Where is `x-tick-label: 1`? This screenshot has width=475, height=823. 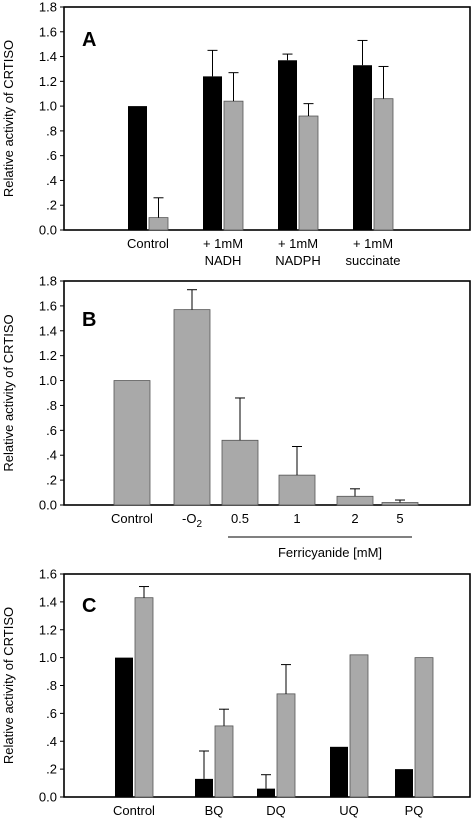 x-tick-label: 1 is located at coordinates (296, 518).